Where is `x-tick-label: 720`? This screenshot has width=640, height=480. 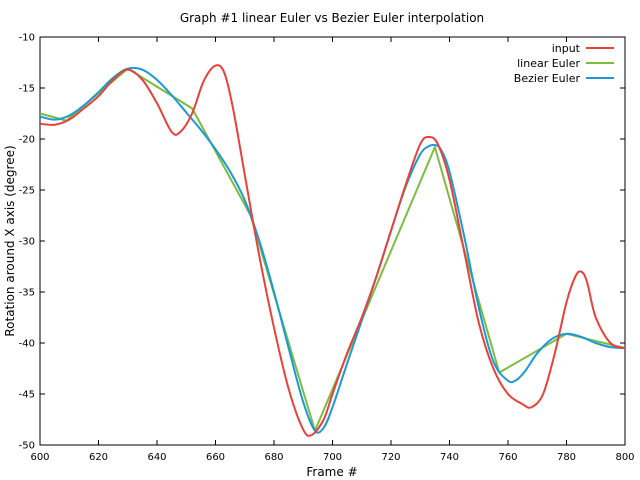
x-tick-label: 720 is located at coordinates (390, 457).